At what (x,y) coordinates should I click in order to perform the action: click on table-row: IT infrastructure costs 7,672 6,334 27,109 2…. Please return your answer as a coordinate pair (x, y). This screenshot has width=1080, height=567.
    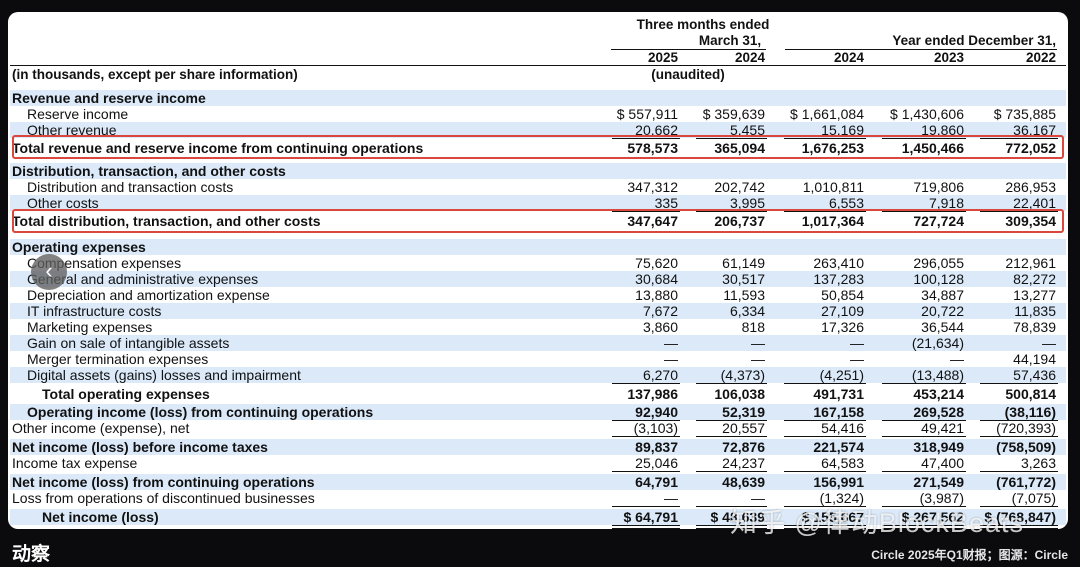
    Looking at the image, I should click on (538, 311).